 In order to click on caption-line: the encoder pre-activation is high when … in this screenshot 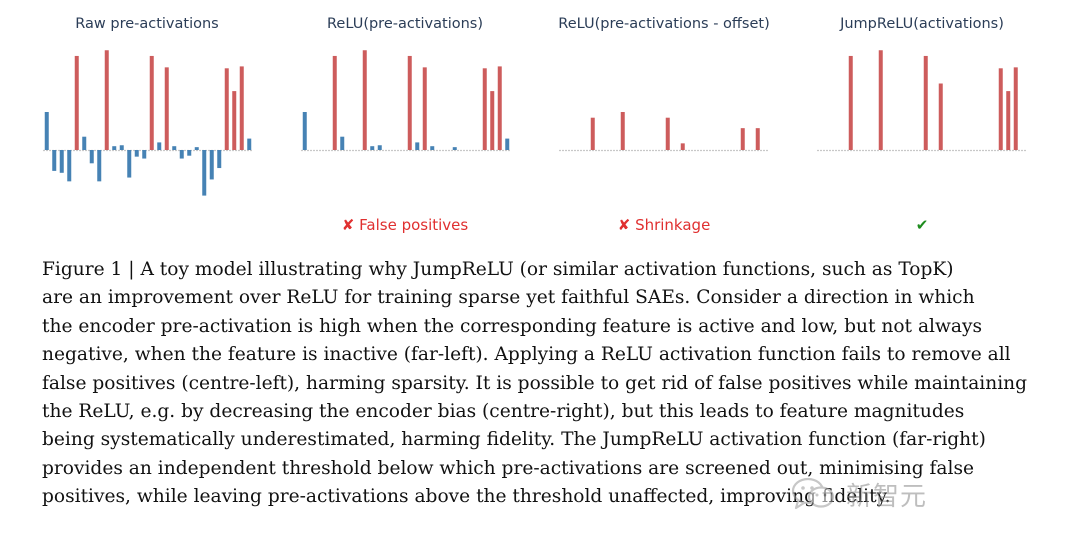, I will do `click(512, 326)`.